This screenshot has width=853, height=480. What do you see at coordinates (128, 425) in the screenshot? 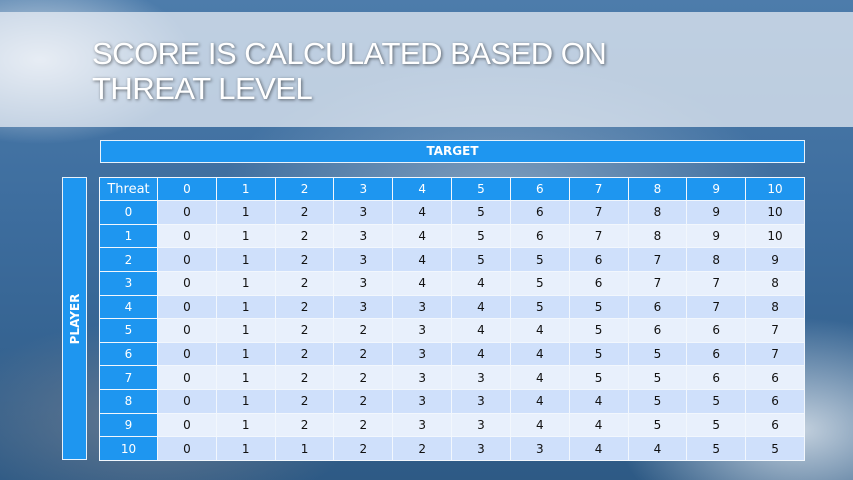
I see `row-header: 9` at bounding box center [128, 425].